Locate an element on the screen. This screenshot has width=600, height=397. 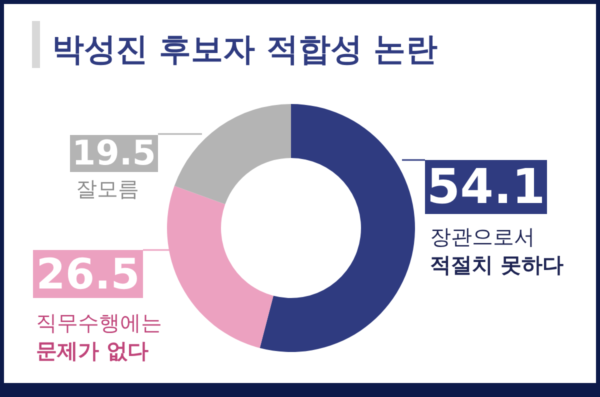
chart-title: 박성진 후보자 적합성 논란 is located at coordinates (245, 49).